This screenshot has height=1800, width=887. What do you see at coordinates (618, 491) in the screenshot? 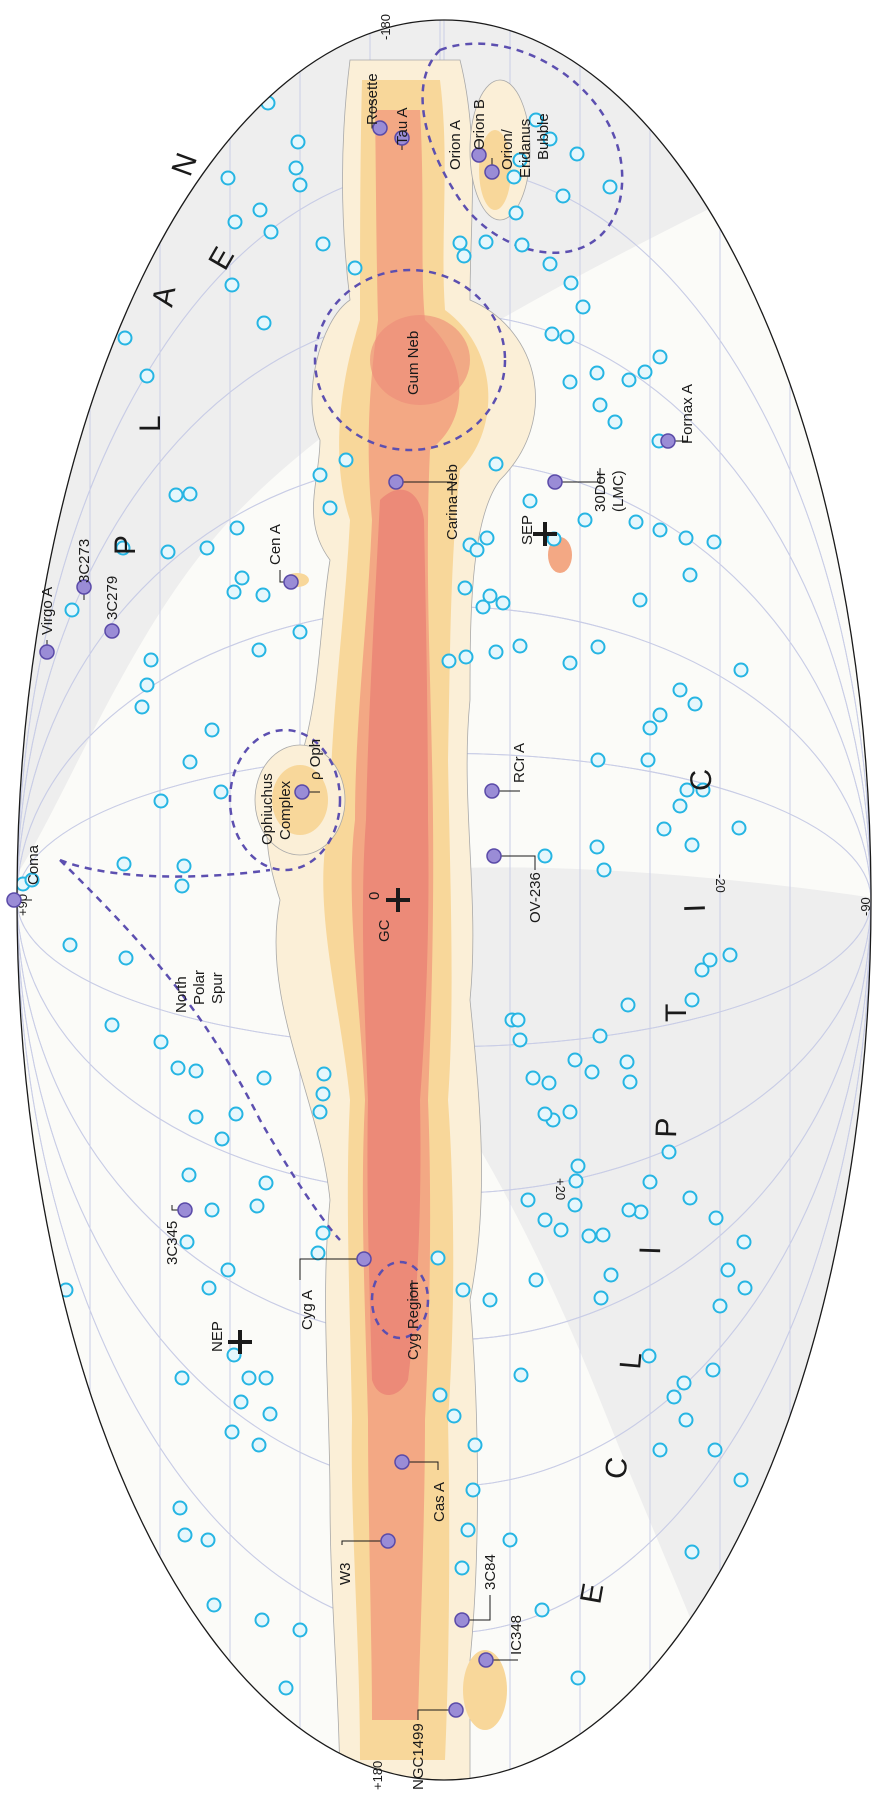
I see `source-label-lmc: (LMC)` at bounding box center [618, 491].